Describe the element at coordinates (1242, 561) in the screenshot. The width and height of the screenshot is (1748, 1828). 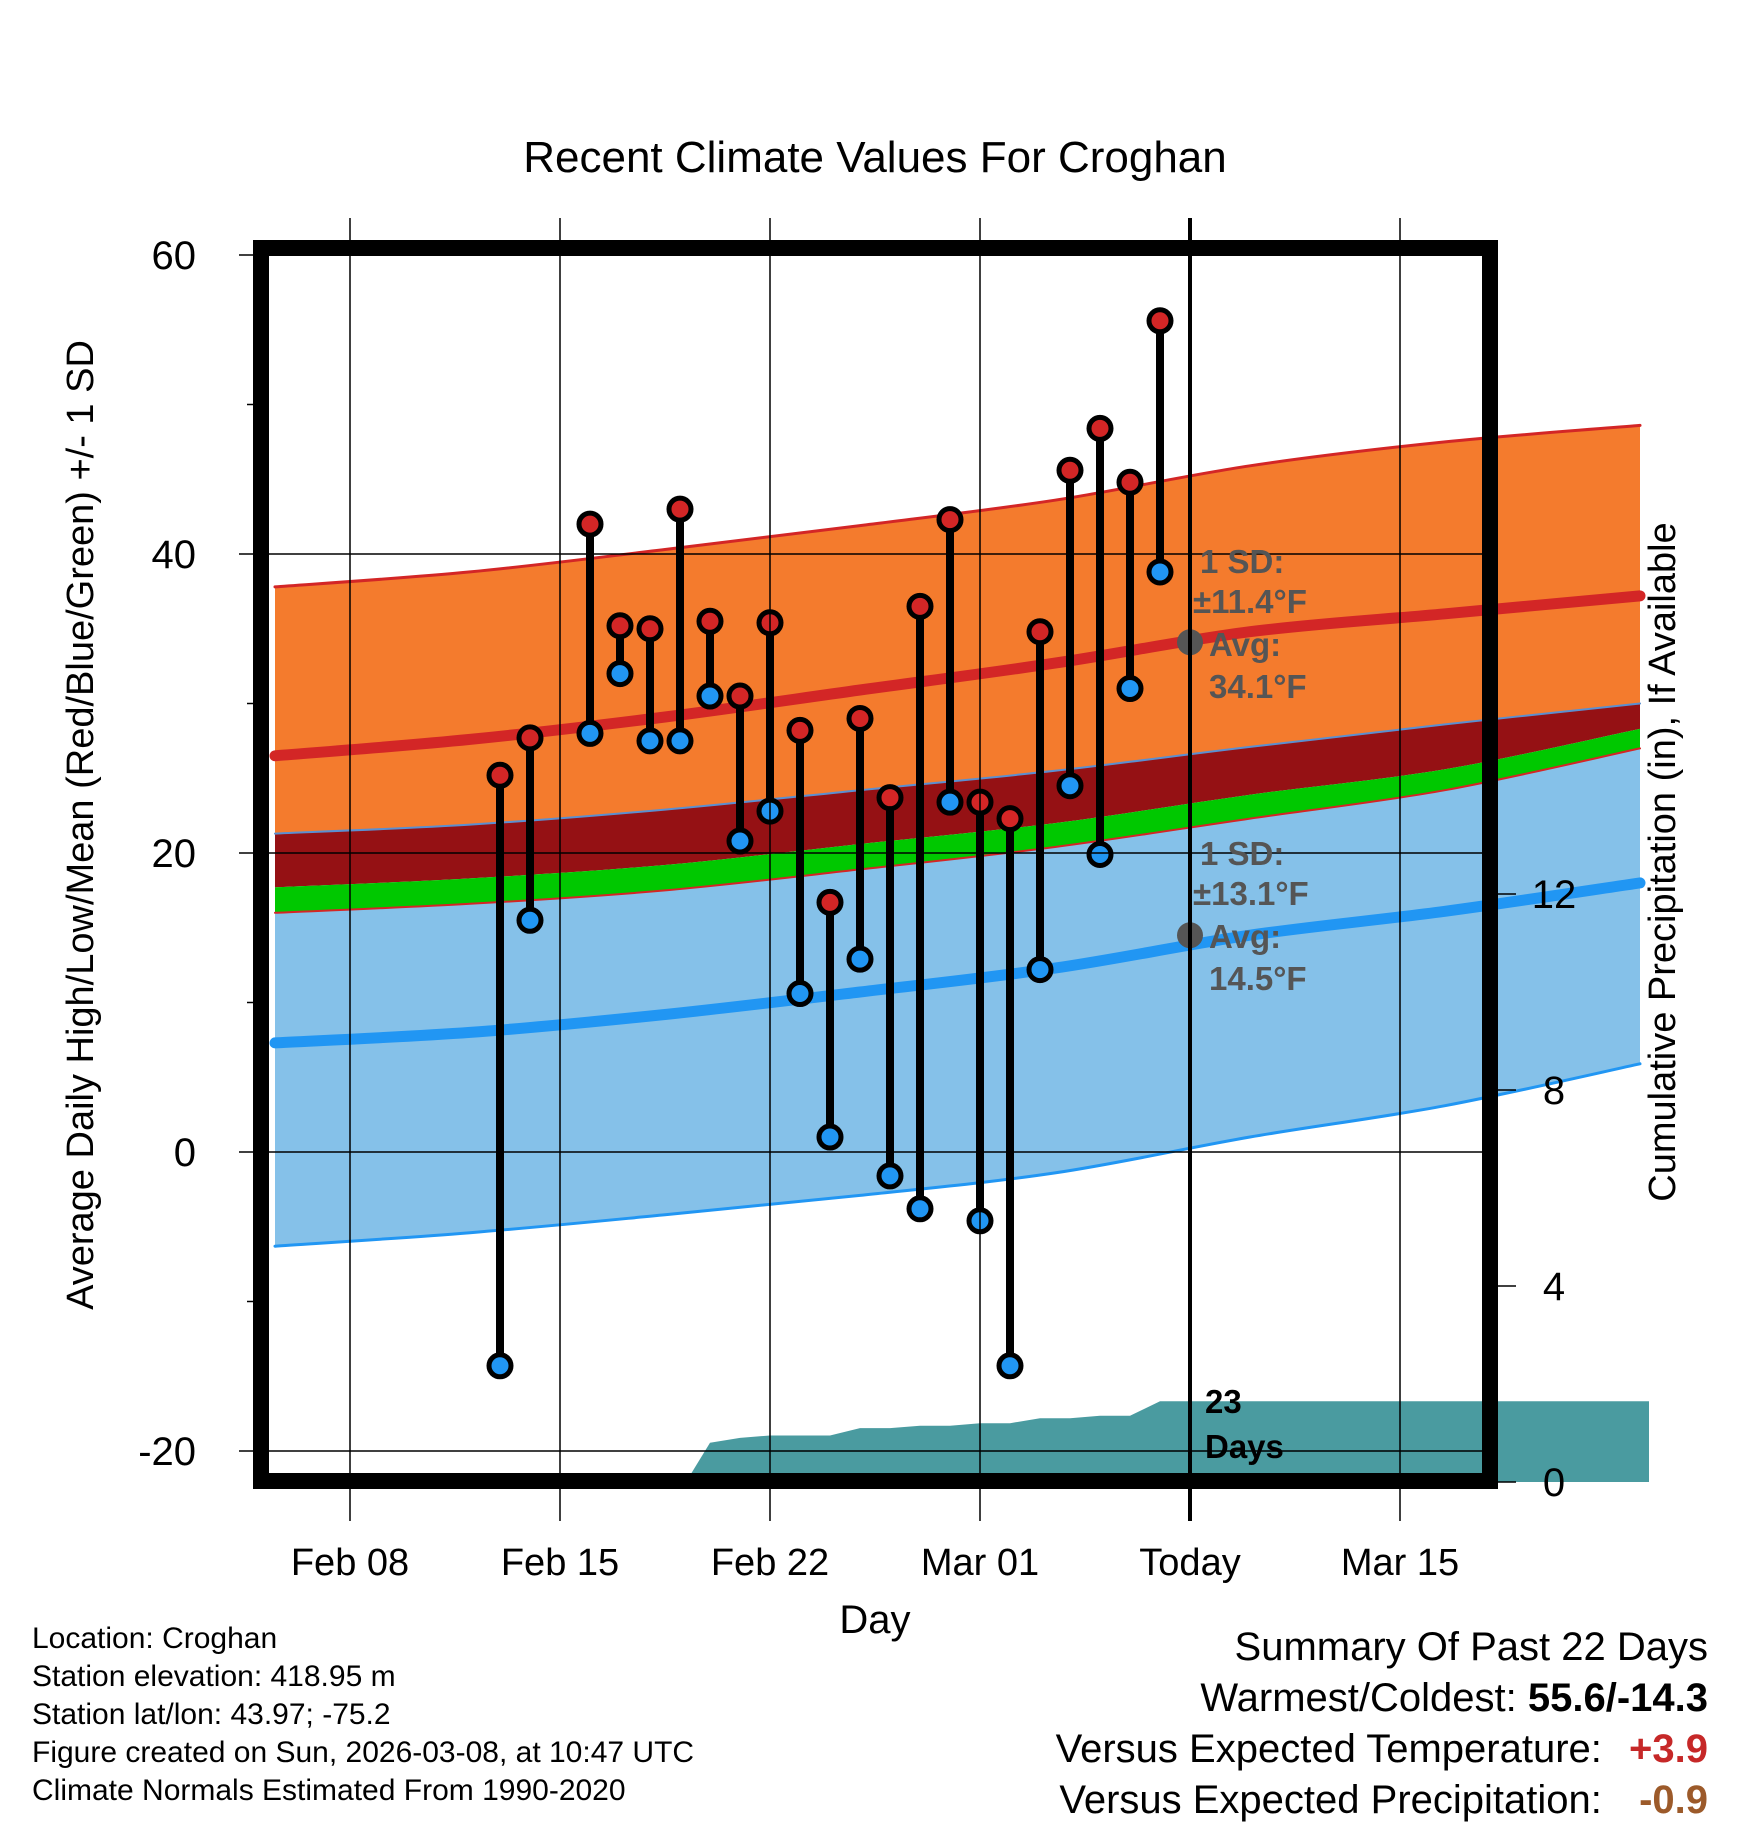
I see `high-sd-label: 1 SD:` at that location.